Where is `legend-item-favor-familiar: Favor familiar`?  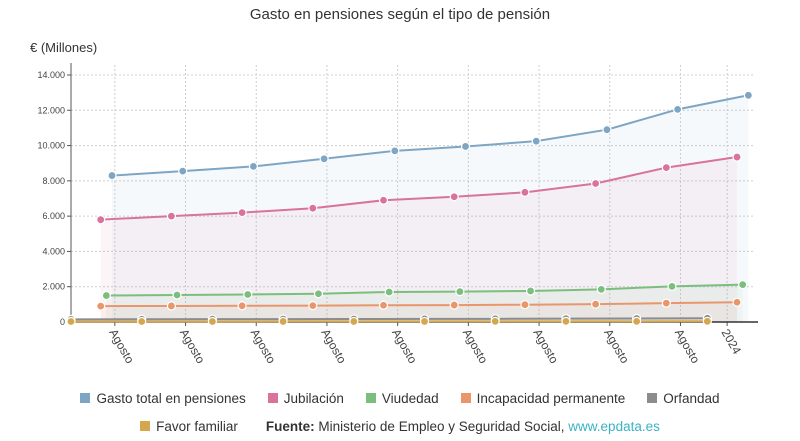 legend-item-favor-familiar: Favor familiar is located at coordinates (189, 426).